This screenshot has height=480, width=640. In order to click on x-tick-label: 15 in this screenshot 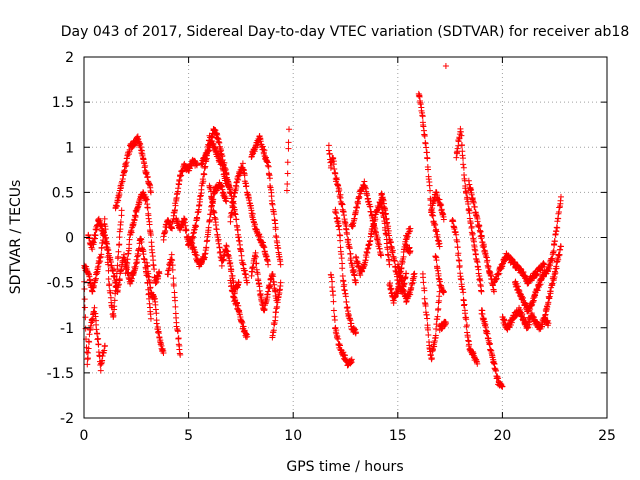, I will do `click(398, 436)`.